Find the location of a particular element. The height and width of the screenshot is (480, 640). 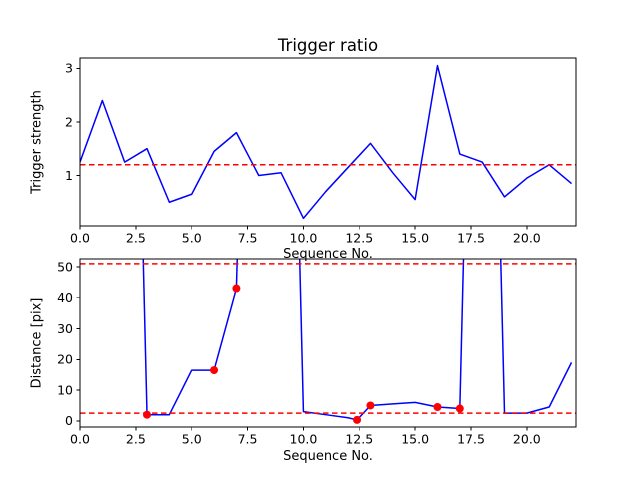

bottom-xlabel: Sequence No. is located at coordinates (328, 456).